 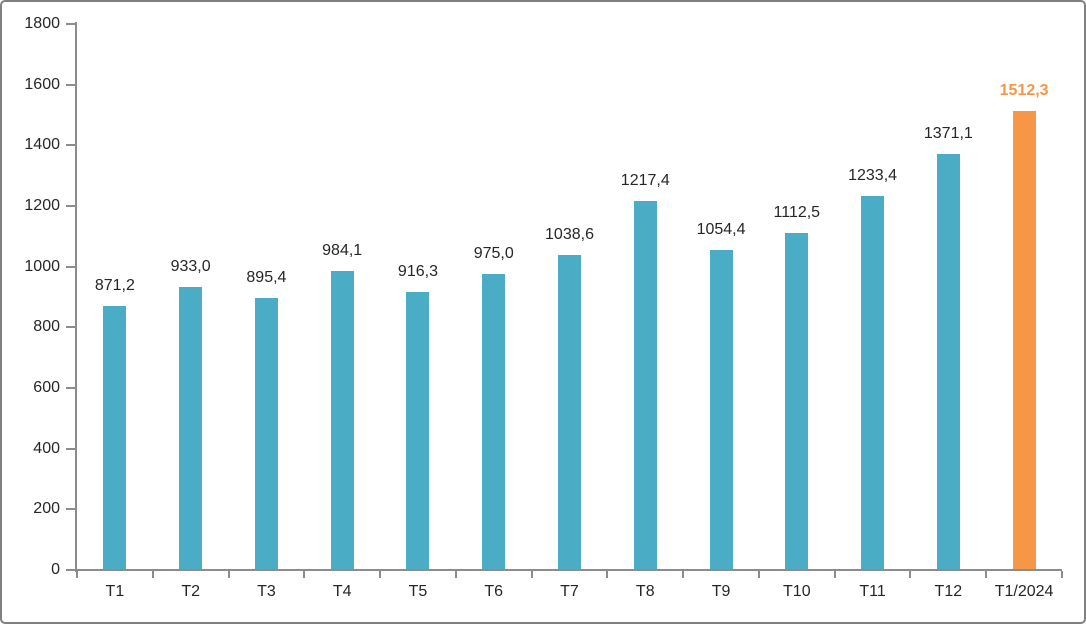 I want to click on x-tick-label: T1/2024, so click(x=1024, y=591).